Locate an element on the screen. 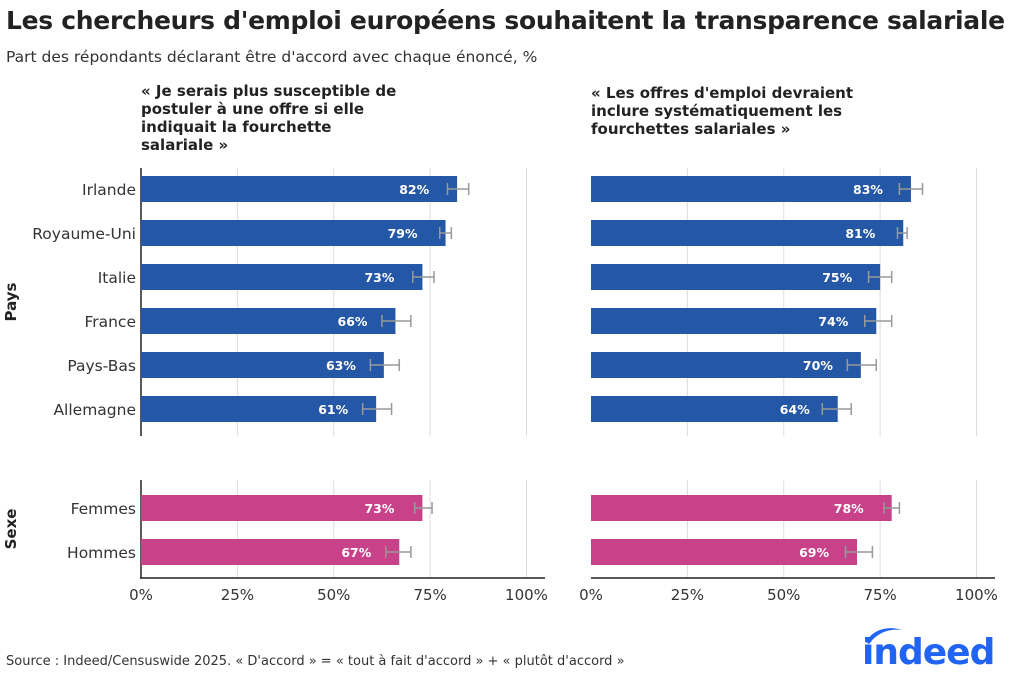 This screenshot has height=683, width=1024. bar-value-label: 66% is located at coordinates (353, 321).